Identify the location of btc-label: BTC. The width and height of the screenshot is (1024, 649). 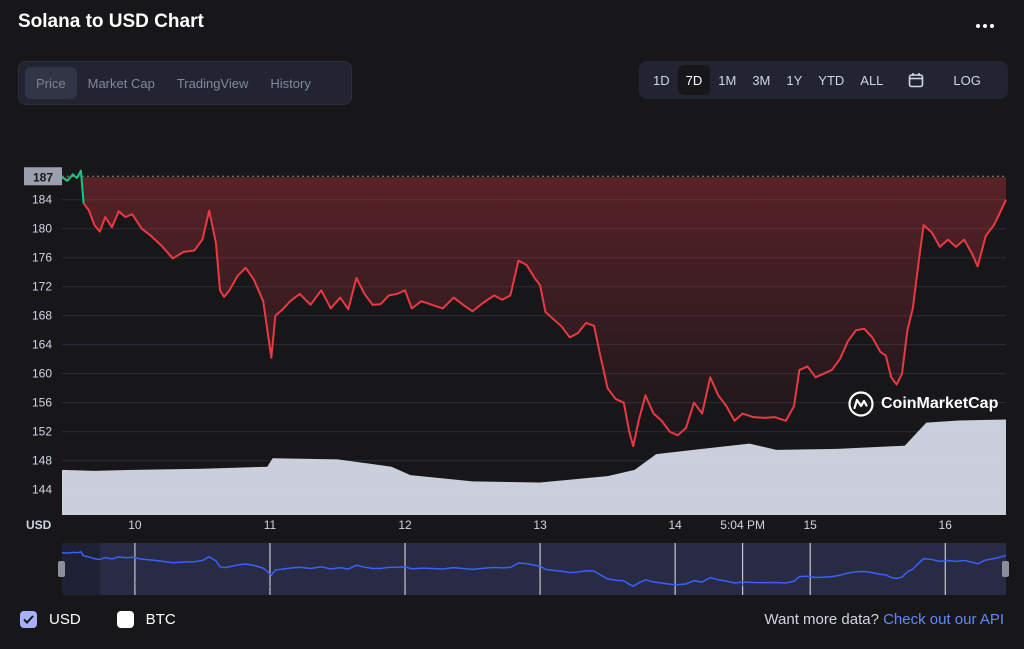
(160, 619).